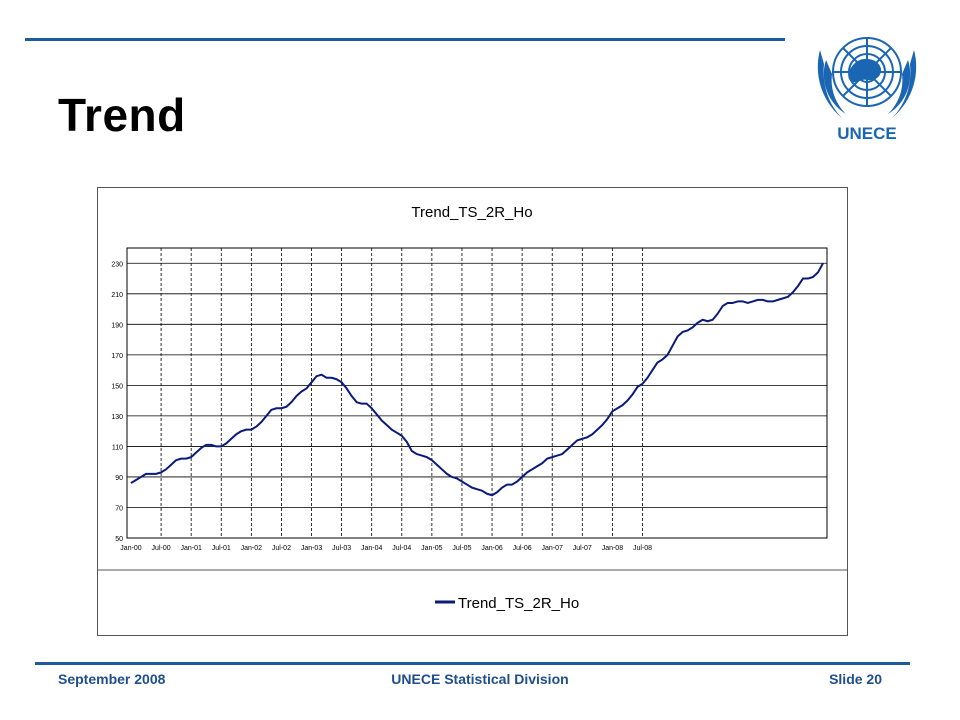  I want to click on y-tick-label: 50, so click(119, 539).